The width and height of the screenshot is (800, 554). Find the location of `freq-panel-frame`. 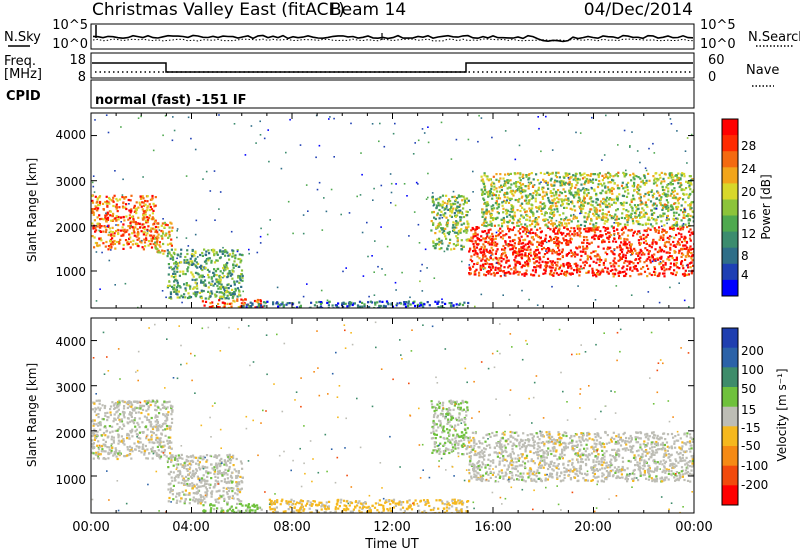

freq-panel-frame is located at coordinates (392, 65).